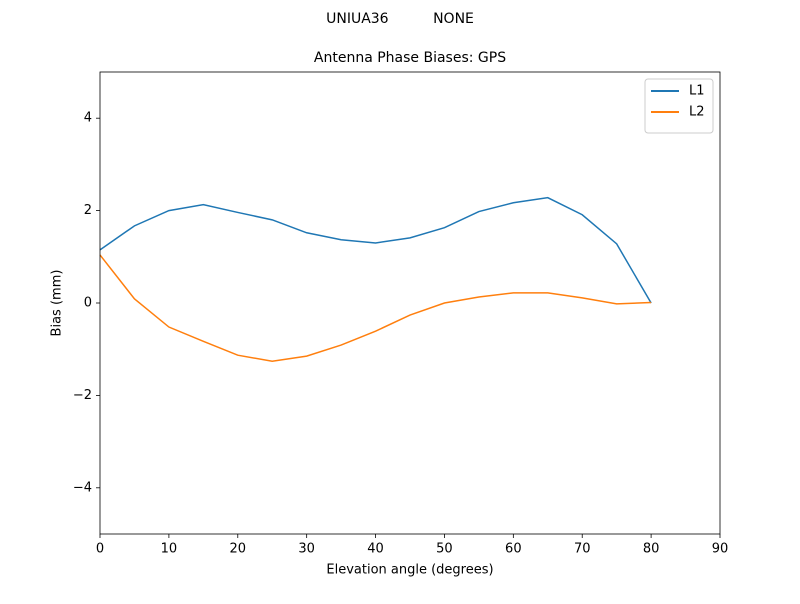 This screenshot has height=604, width=800. I want to click on x-tick-label: 0, so click(100, 549).